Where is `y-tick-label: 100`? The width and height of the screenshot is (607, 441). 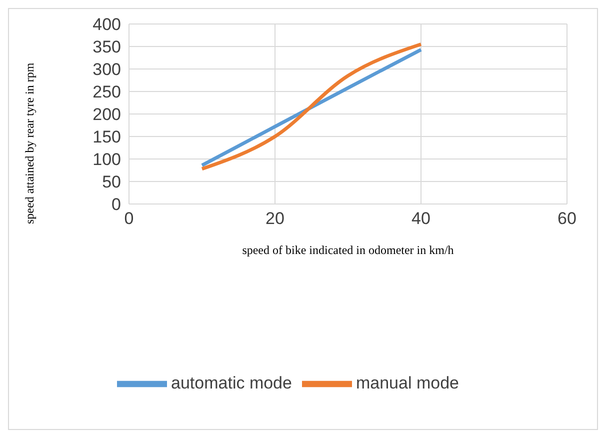 y-tick-label: 100 is located at coordinates (106, 160).